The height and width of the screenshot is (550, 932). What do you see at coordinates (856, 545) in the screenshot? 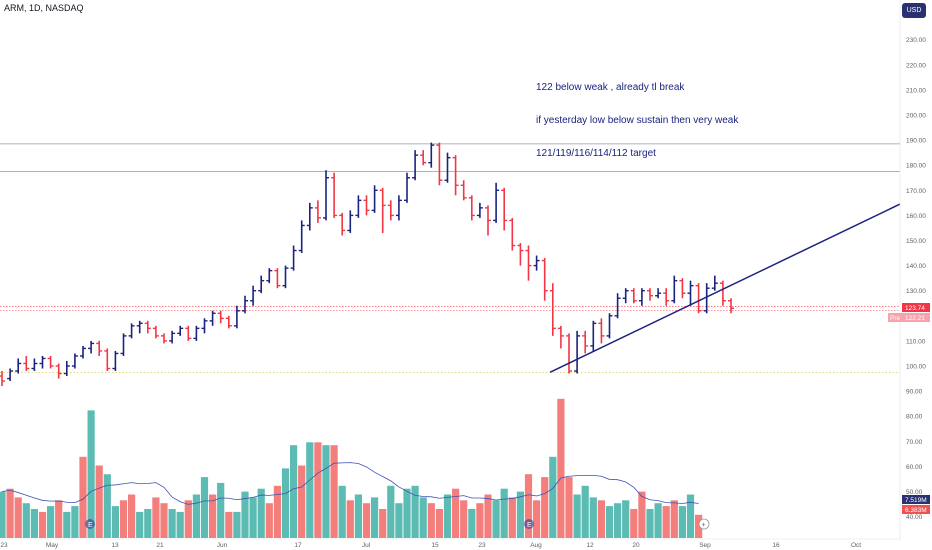
I see `time-tick-label: Oct` at bounding box center [856, 545].